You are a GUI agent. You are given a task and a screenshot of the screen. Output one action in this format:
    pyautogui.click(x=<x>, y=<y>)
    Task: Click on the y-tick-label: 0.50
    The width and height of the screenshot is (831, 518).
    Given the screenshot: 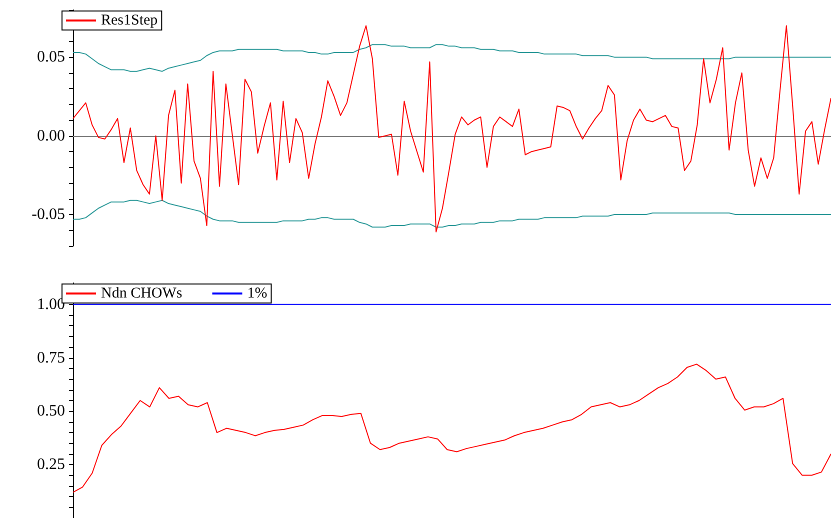 What is the action you would take?
    pyautogui.click(x=51, y=411)
    